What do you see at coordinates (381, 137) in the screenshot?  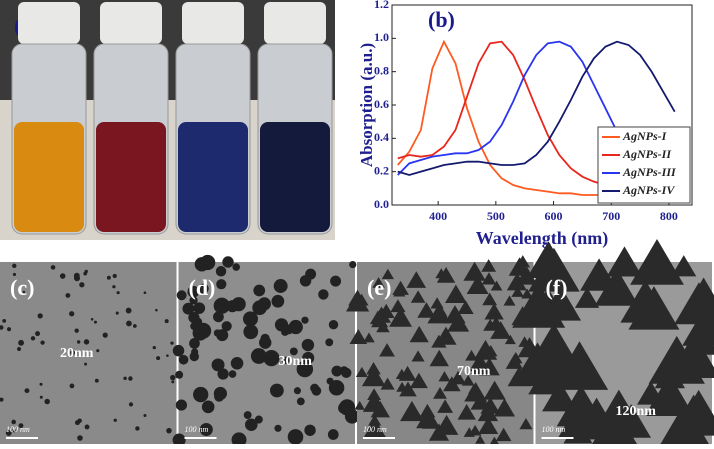 I see `y-tick-label: 0.4` at bounding box center [381, 137].